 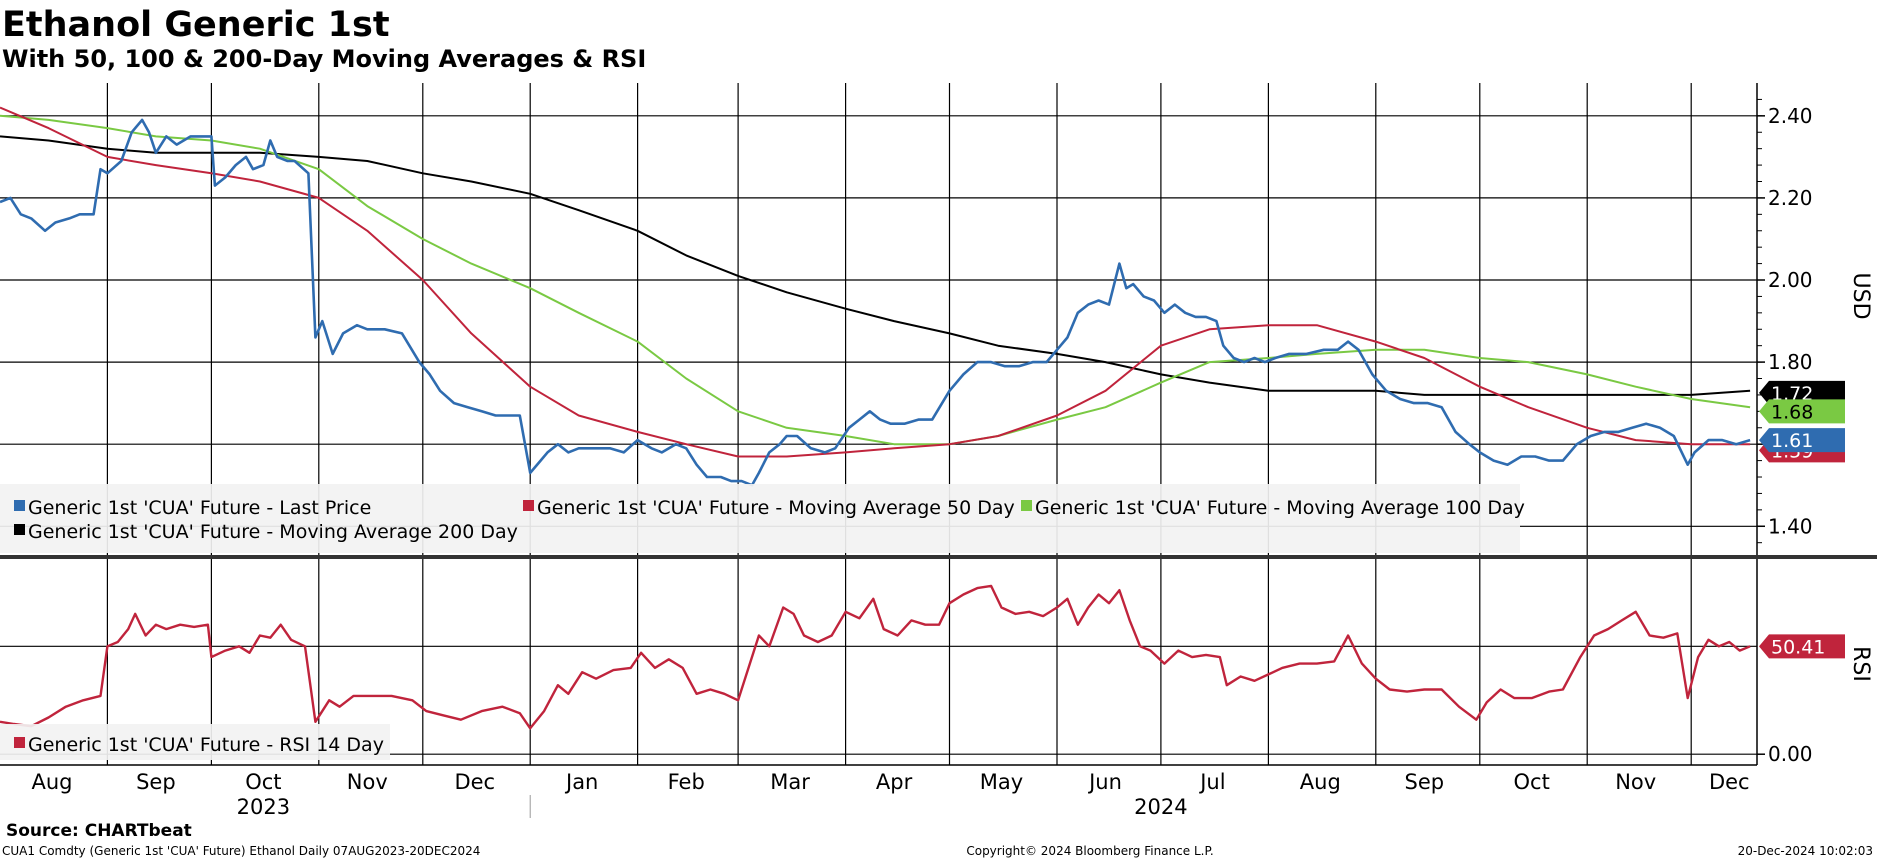 What do you see at coordinates (19, 529) in the screenshot?
I see `legend-swatch-ma200` at bounding box center [19, 529].